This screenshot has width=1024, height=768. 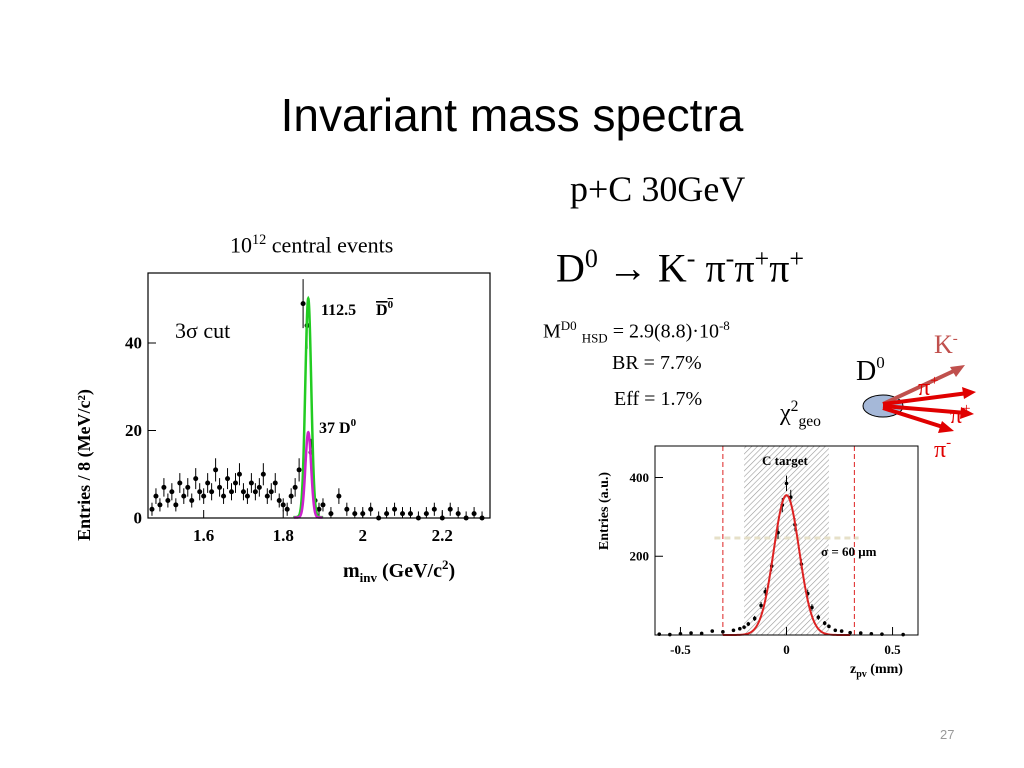 I want to click on chart1-cut-label: 3σ cut, so click(x=202, y=330).